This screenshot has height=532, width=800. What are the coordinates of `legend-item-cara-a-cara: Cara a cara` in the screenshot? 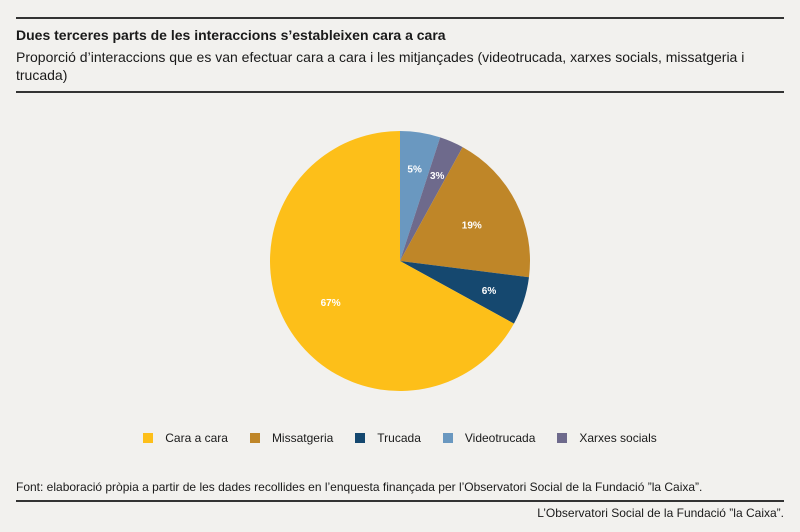 It's located at (185, 438).